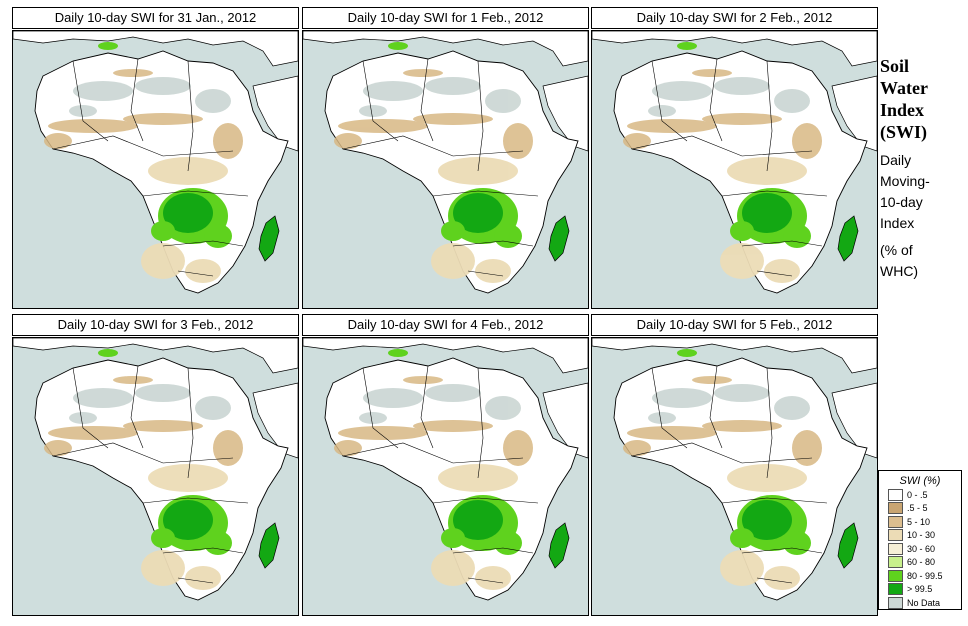 This screenshot has width=968, height=626. I want to click on legend-item: 10 - 30, so click(924, 536).